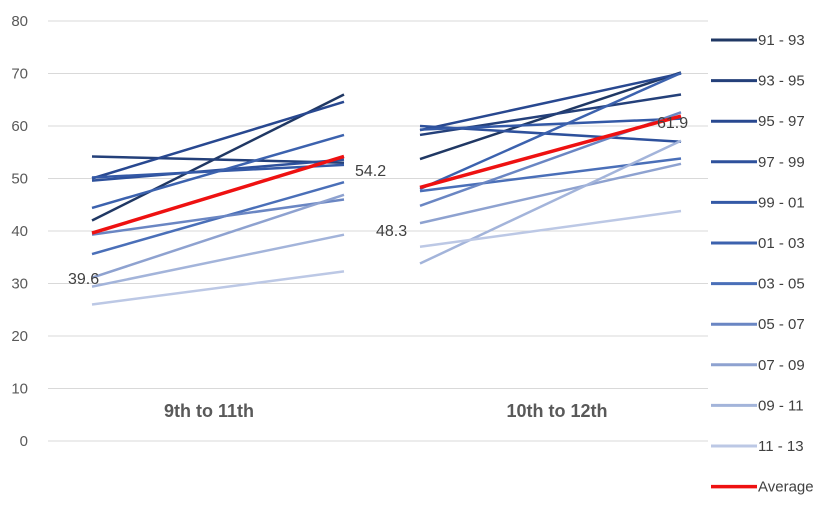 The image size is (834, 510). What do you see at coordinates (781, 365) in the screenshot?
I see `legend-label-8: 07 - 09` at bounding box center [781, 365].